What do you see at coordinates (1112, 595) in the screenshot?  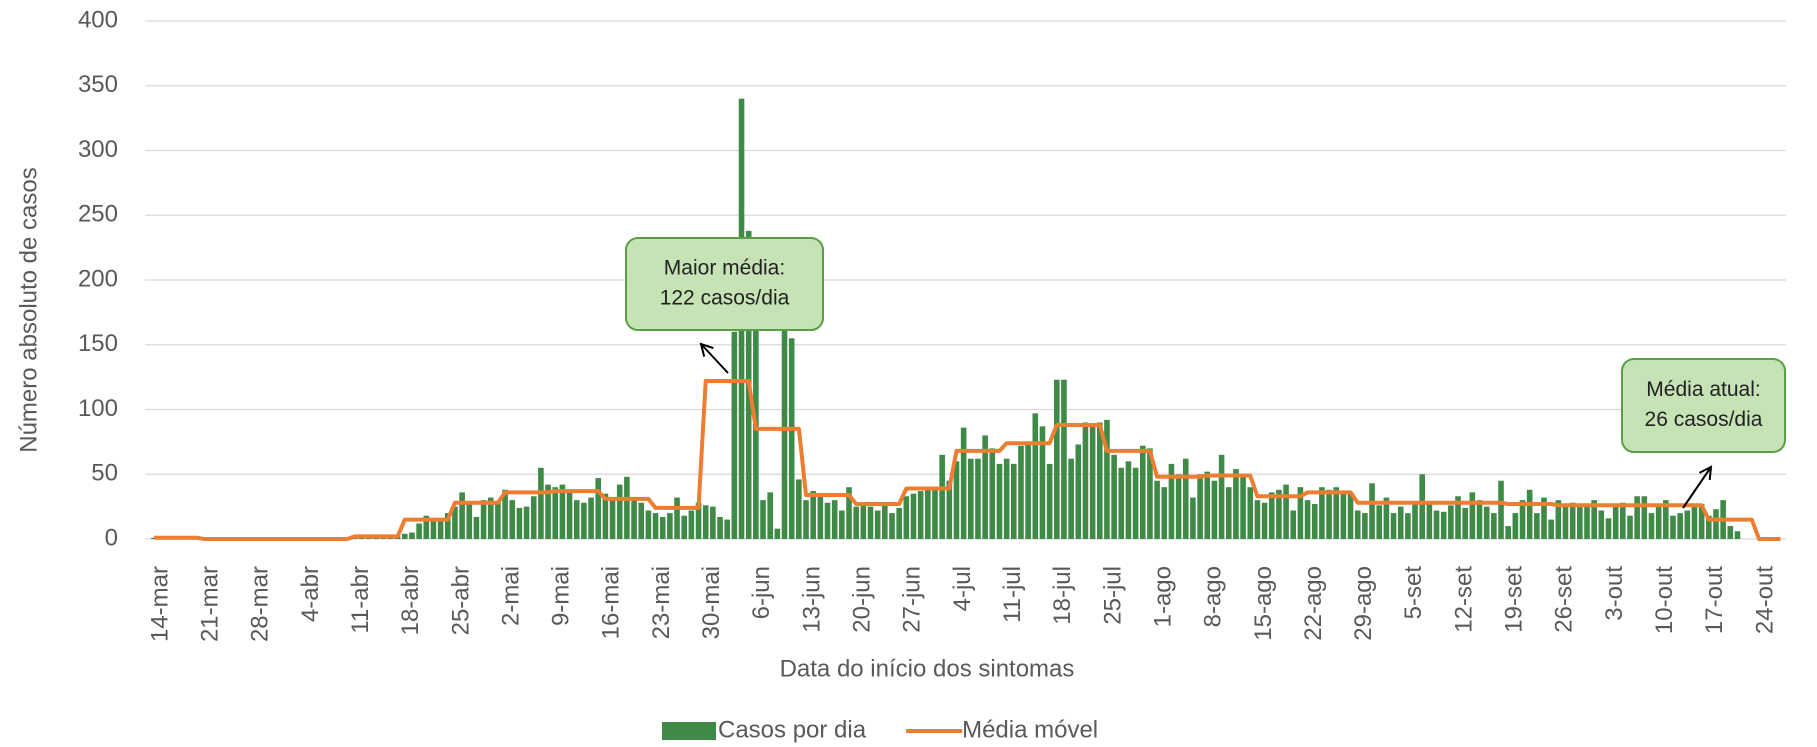 I see `x-tick-label: 25-jul` at bounding box center [1112, 595].